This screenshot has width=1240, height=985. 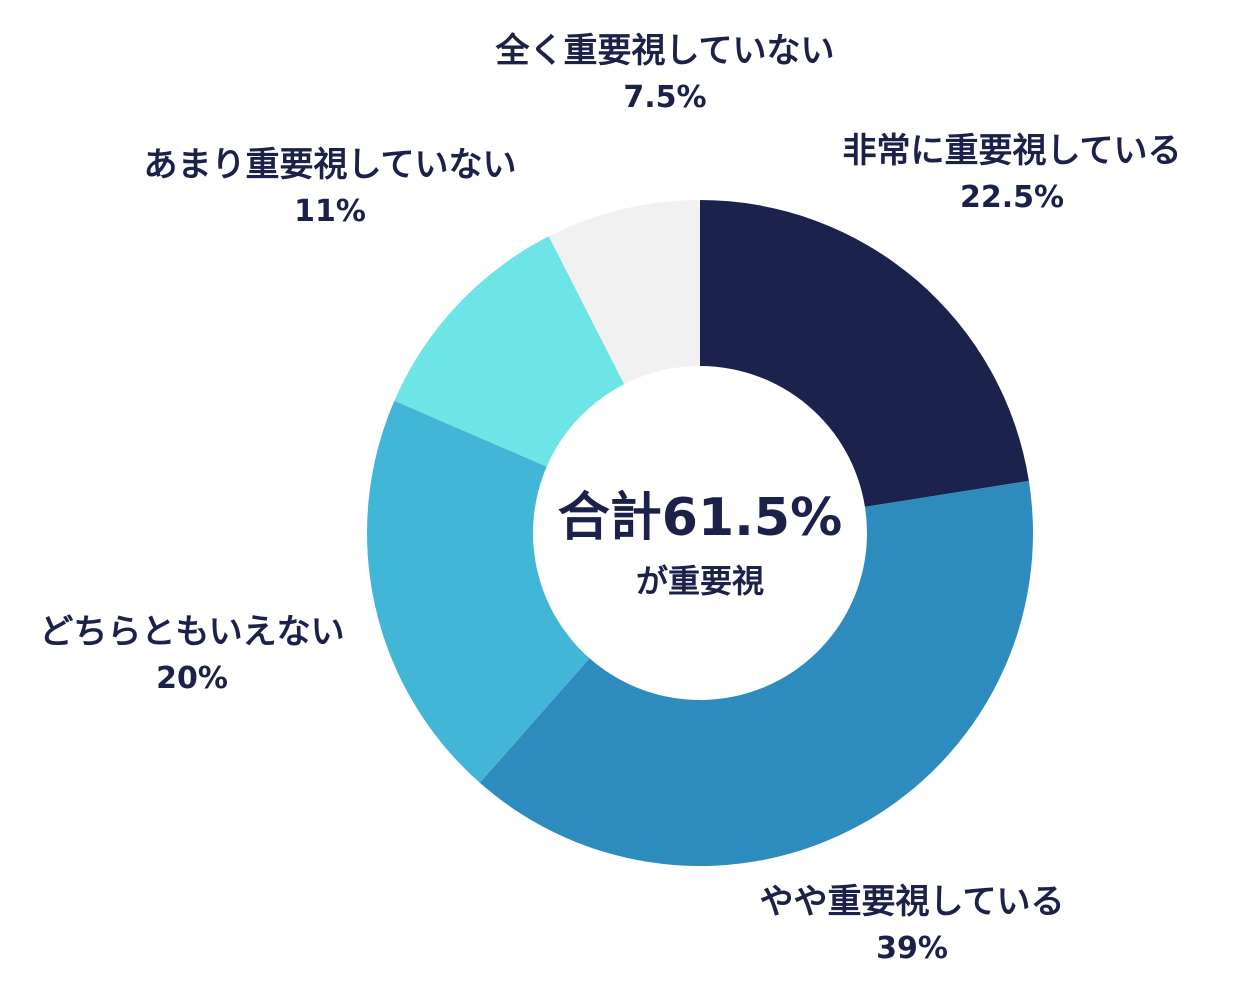 What do you see at coordinates (665, 51) in the screenshot?
I see `slice-label-not-at-all-important: 全く重要視していない` at bounding box center [665, 51].